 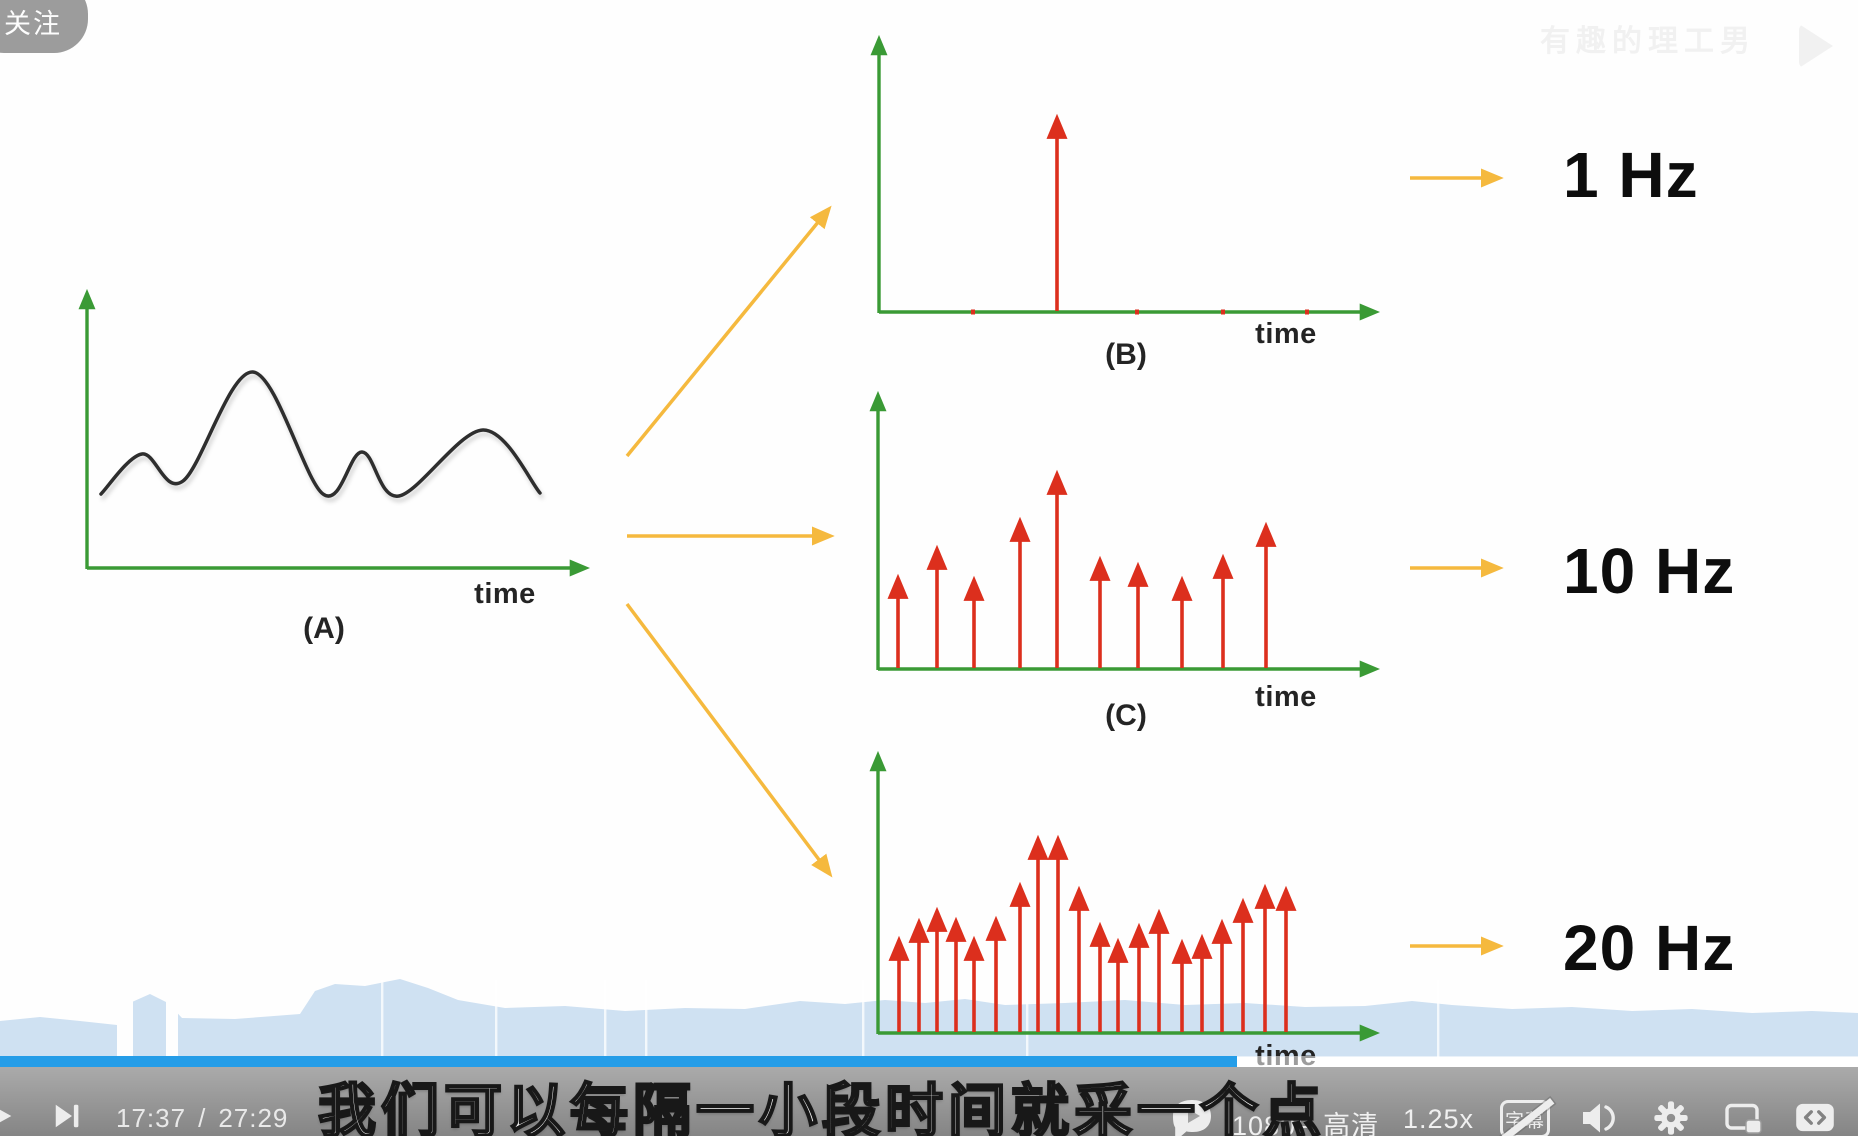 What do you see at coordinates (151, 1118) in the screenshot?
I see `current-time: 17:37` at bounding box center [151, 1118].